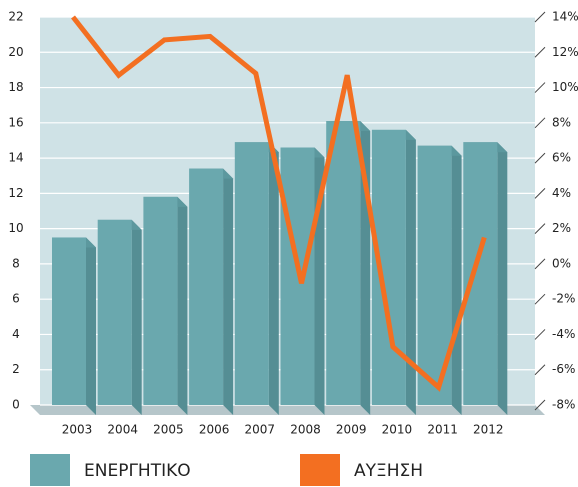 This screenshot has height=487, width=578. What do you see at coordinates (15, 228) in the screenshot?
I see `y-tick-label: 10` at bounding box center [15, 228].